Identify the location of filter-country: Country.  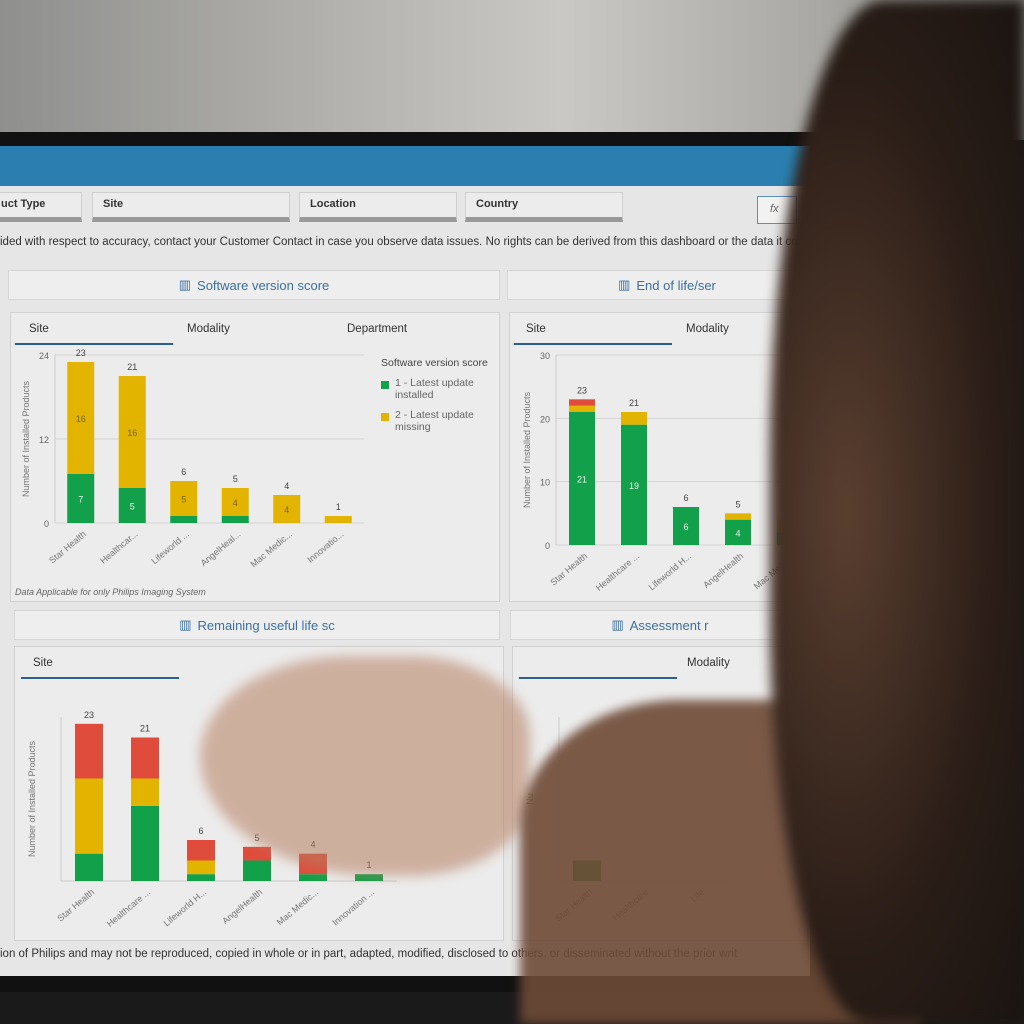
(544, 207).